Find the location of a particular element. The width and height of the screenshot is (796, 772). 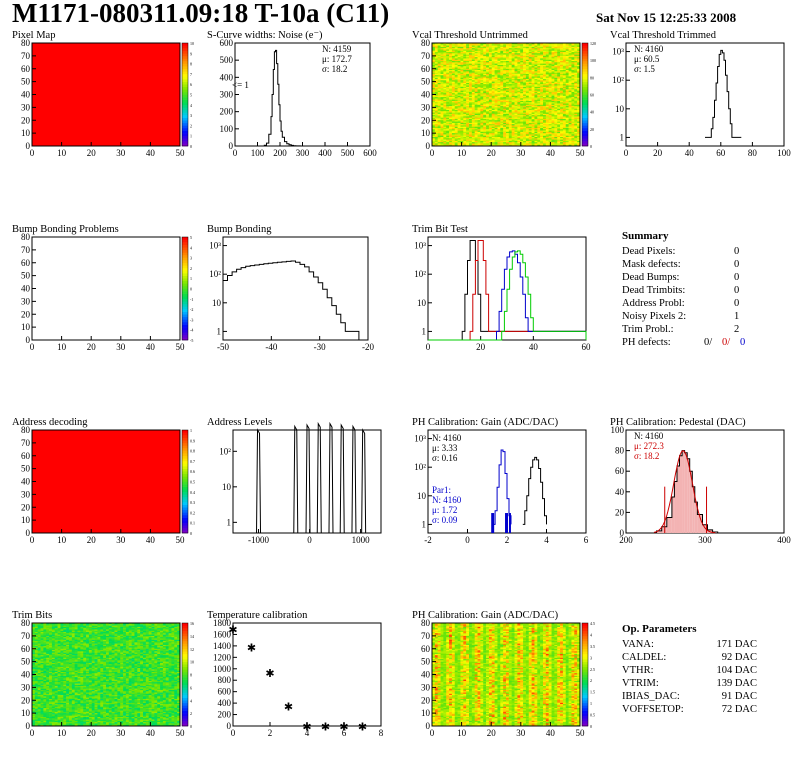

x-tick-label: 20 is located at coordinates (658, 153).